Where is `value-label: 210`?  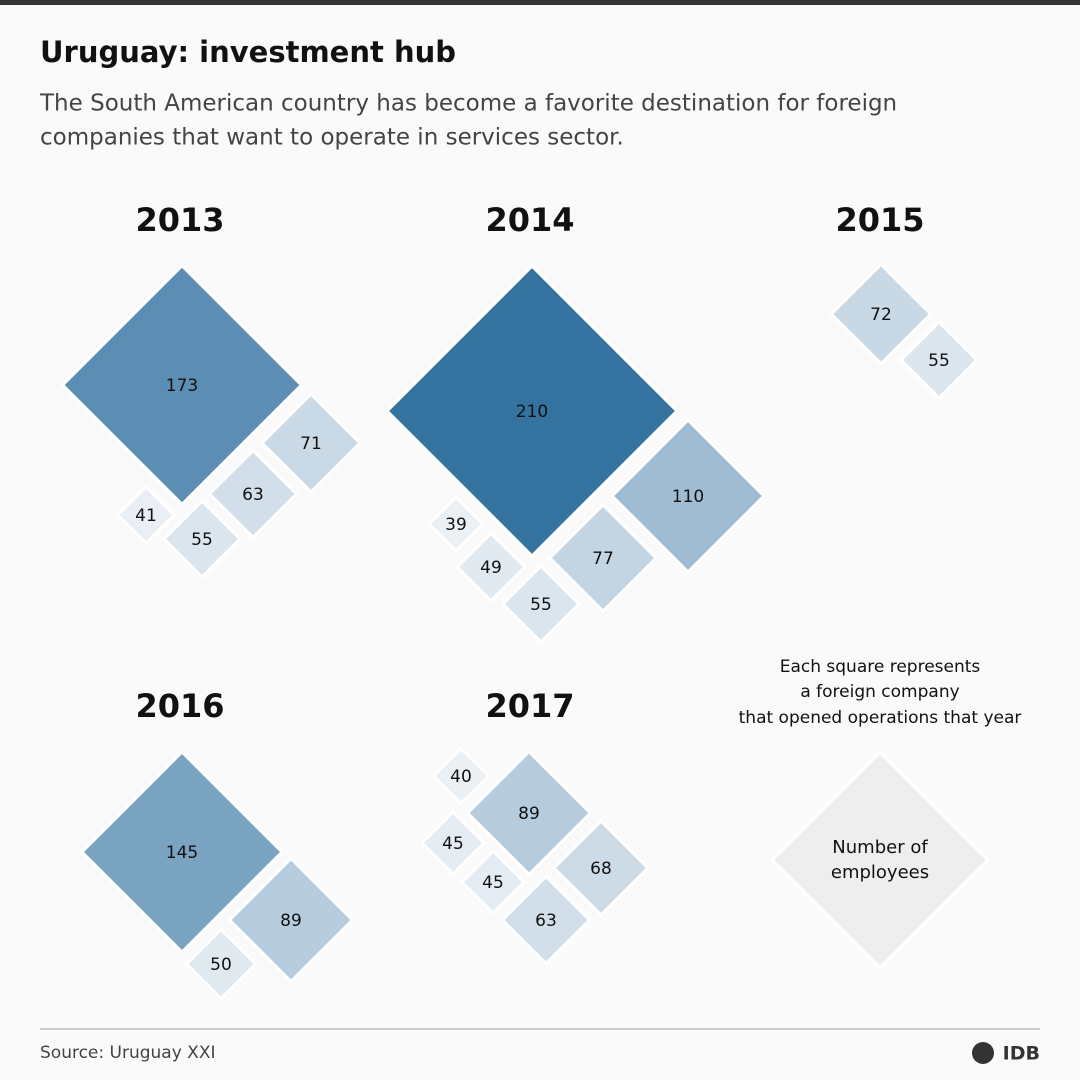
value-label: 210 is located at coordinates (532, 412).